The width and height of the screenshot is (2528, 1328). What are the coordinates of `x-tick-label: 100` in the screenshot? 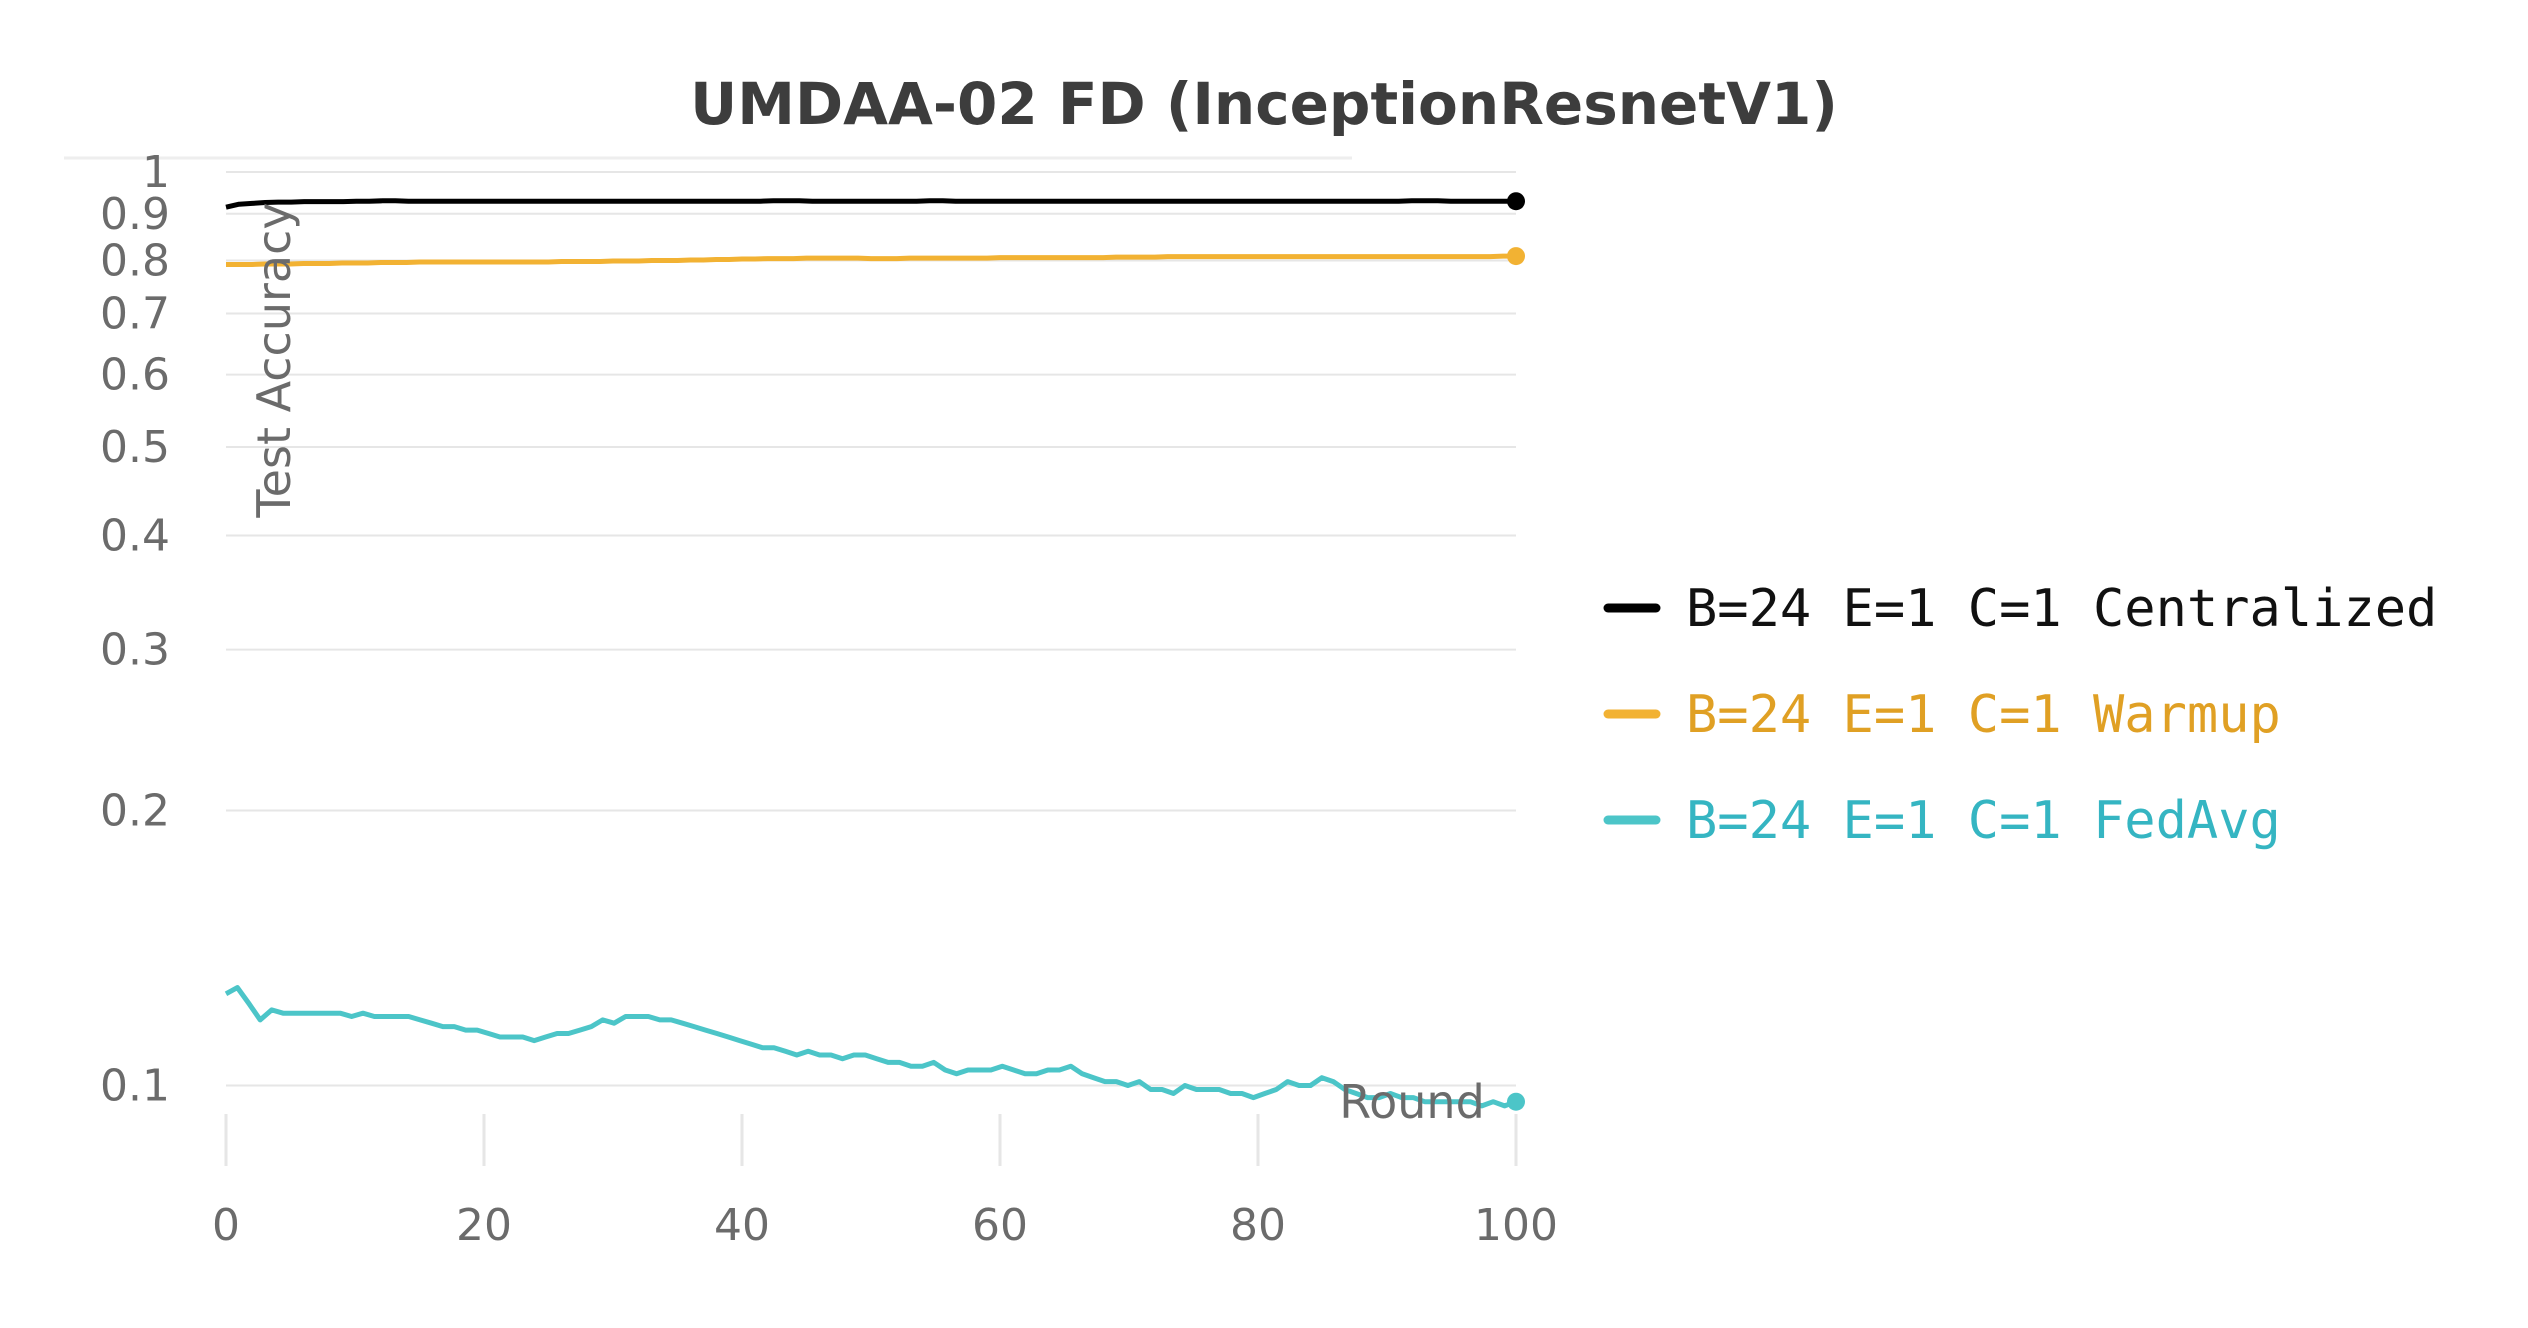 It's located at (1516, 1225).